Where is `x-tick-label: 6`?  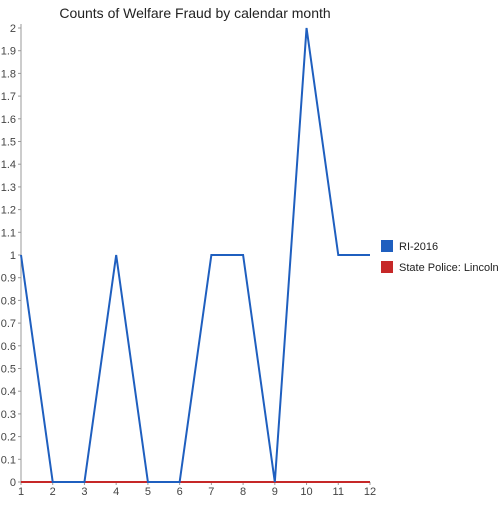
x-tick-label: 6 is located at coordinates (180, 492).